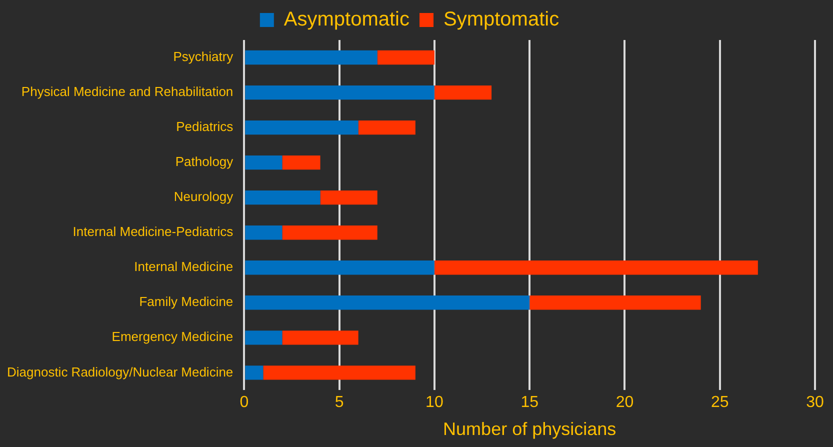 Image resolution: width=833 pixels, height=447 pixels. Describe the element at coordinates (244, 403) in the screenshot. I see `x-tick-label: 0` at that location.